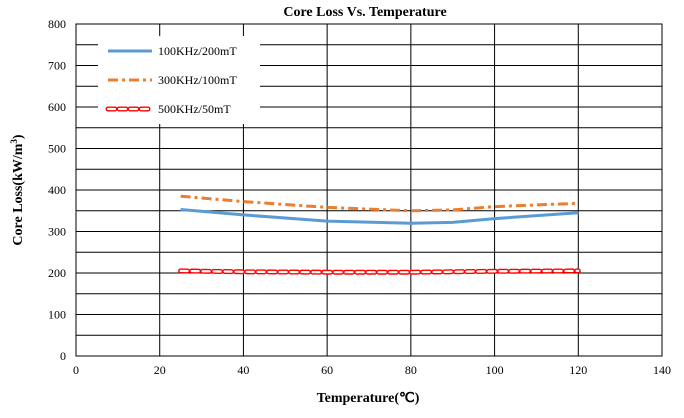 This screenshot has height=418, width=684. Describe the element at coordinates (18, 136) in the screenshot. I see `y-axis-label-close: )` at that location.